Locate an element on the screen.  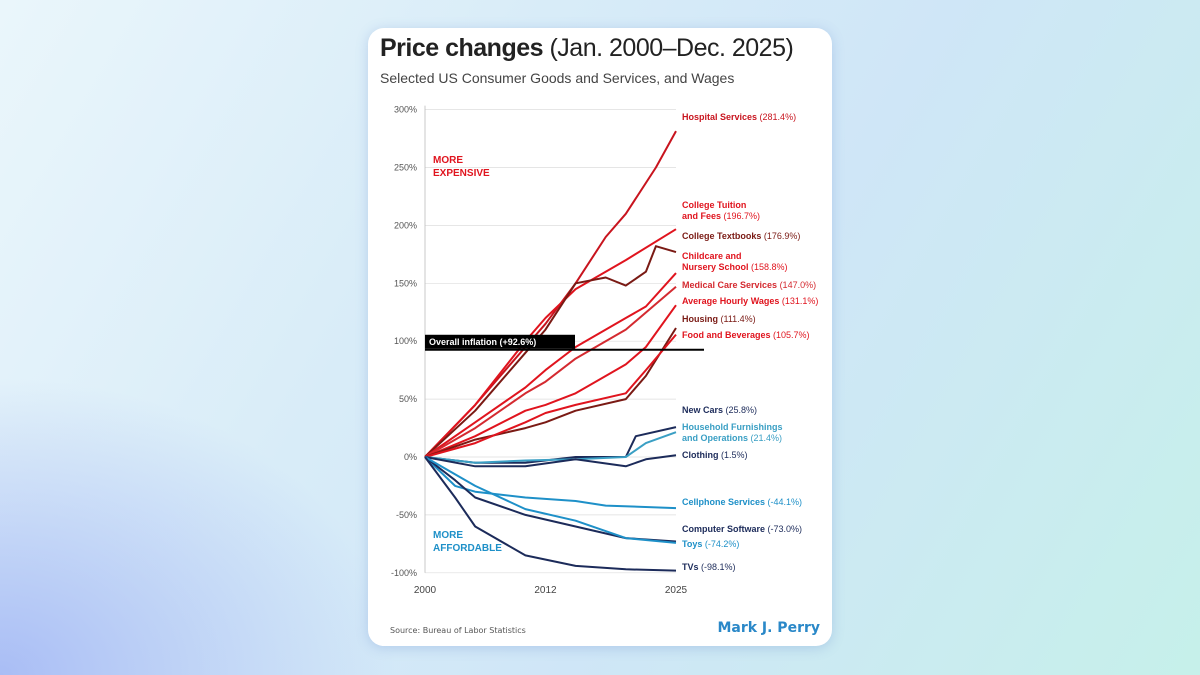
x-tick-label: 2000 is located at coordinates (425, 590).